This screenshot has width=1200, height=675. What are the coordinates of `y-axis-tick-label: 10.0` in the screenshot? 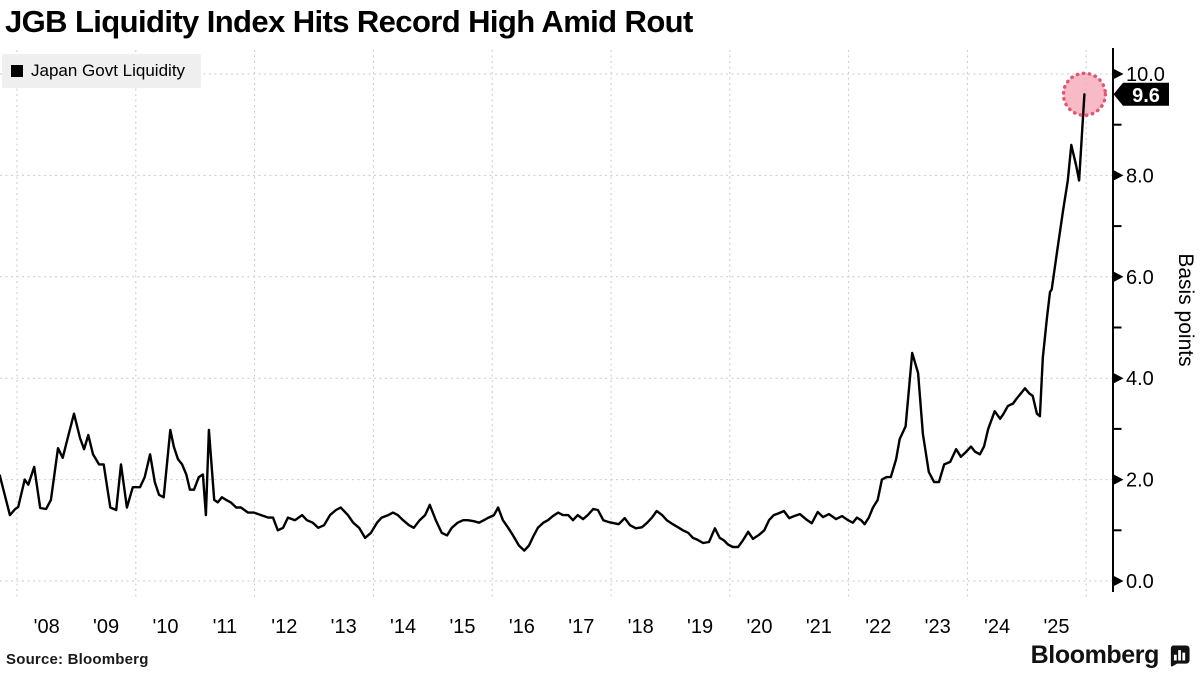 It's located at (1145, 75).